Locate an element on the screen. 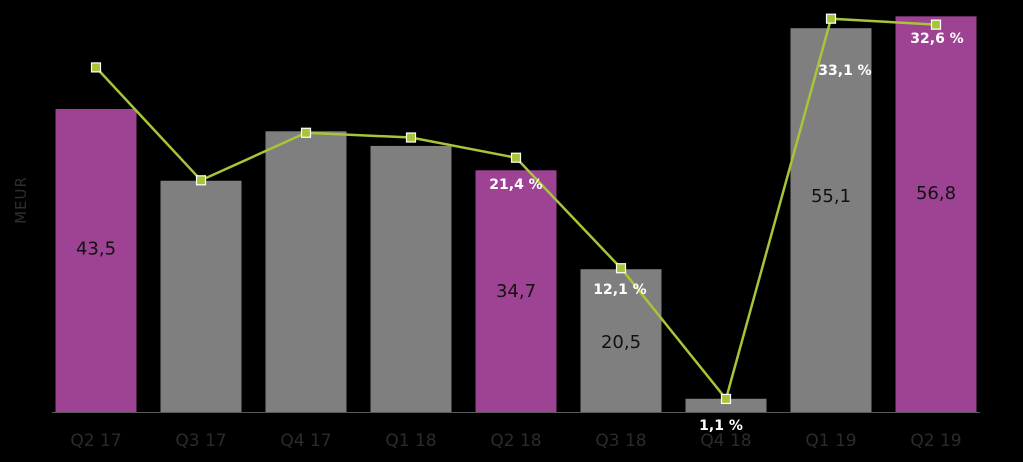  ratio-value-label: 32,6 % is located at coordinates (936, 39).